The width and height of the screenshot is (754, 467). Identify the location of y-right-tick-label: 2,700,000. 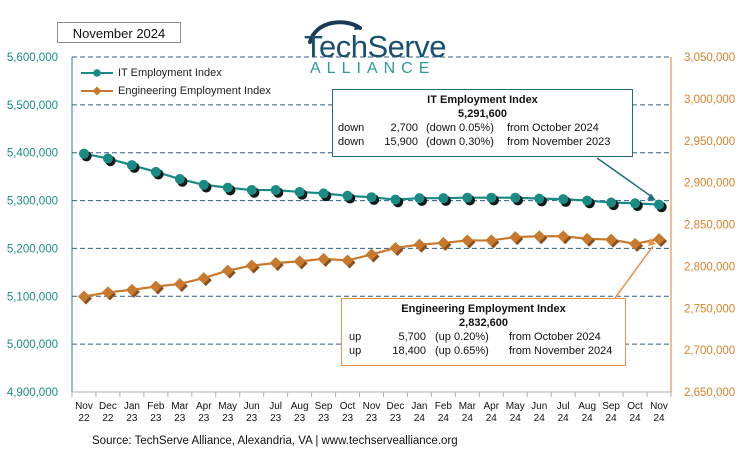
(709, 351).